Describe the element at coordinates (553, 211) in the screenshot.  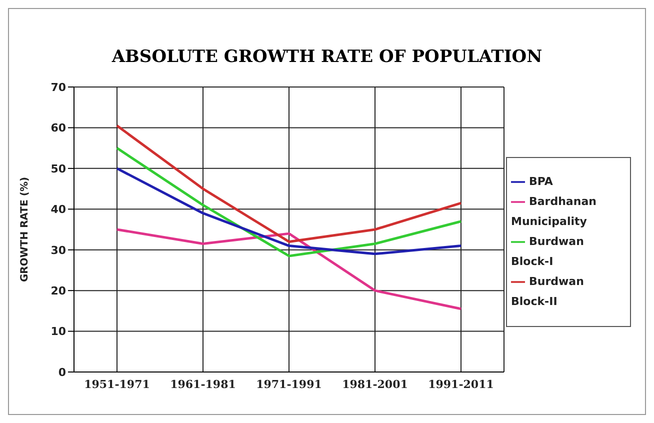
I see `legend-label: Bardhanan Municipality` at that location.